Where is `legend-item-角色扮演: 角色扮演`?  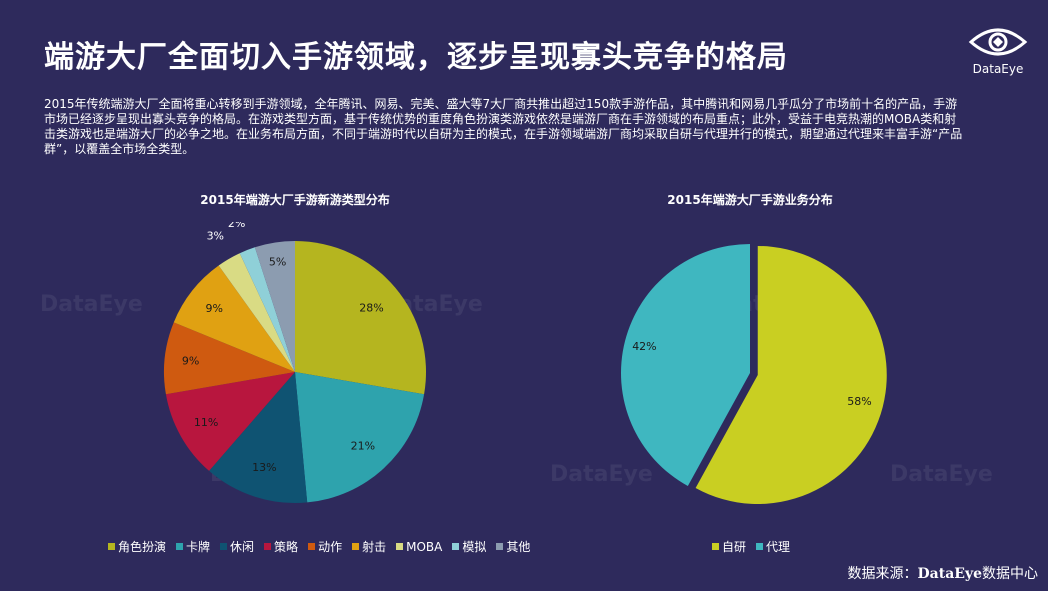
legend-item-角色扮演: 角色扮演 is located at coordinates (137, 546).